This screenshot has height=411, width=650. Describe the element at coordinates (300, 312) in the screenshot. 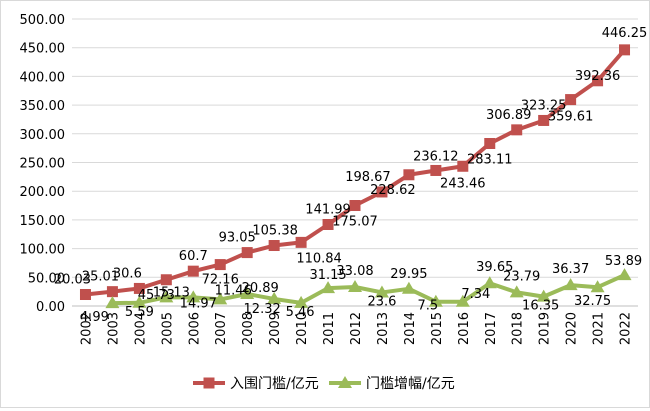

I see `data-label: 5.46` at that location.